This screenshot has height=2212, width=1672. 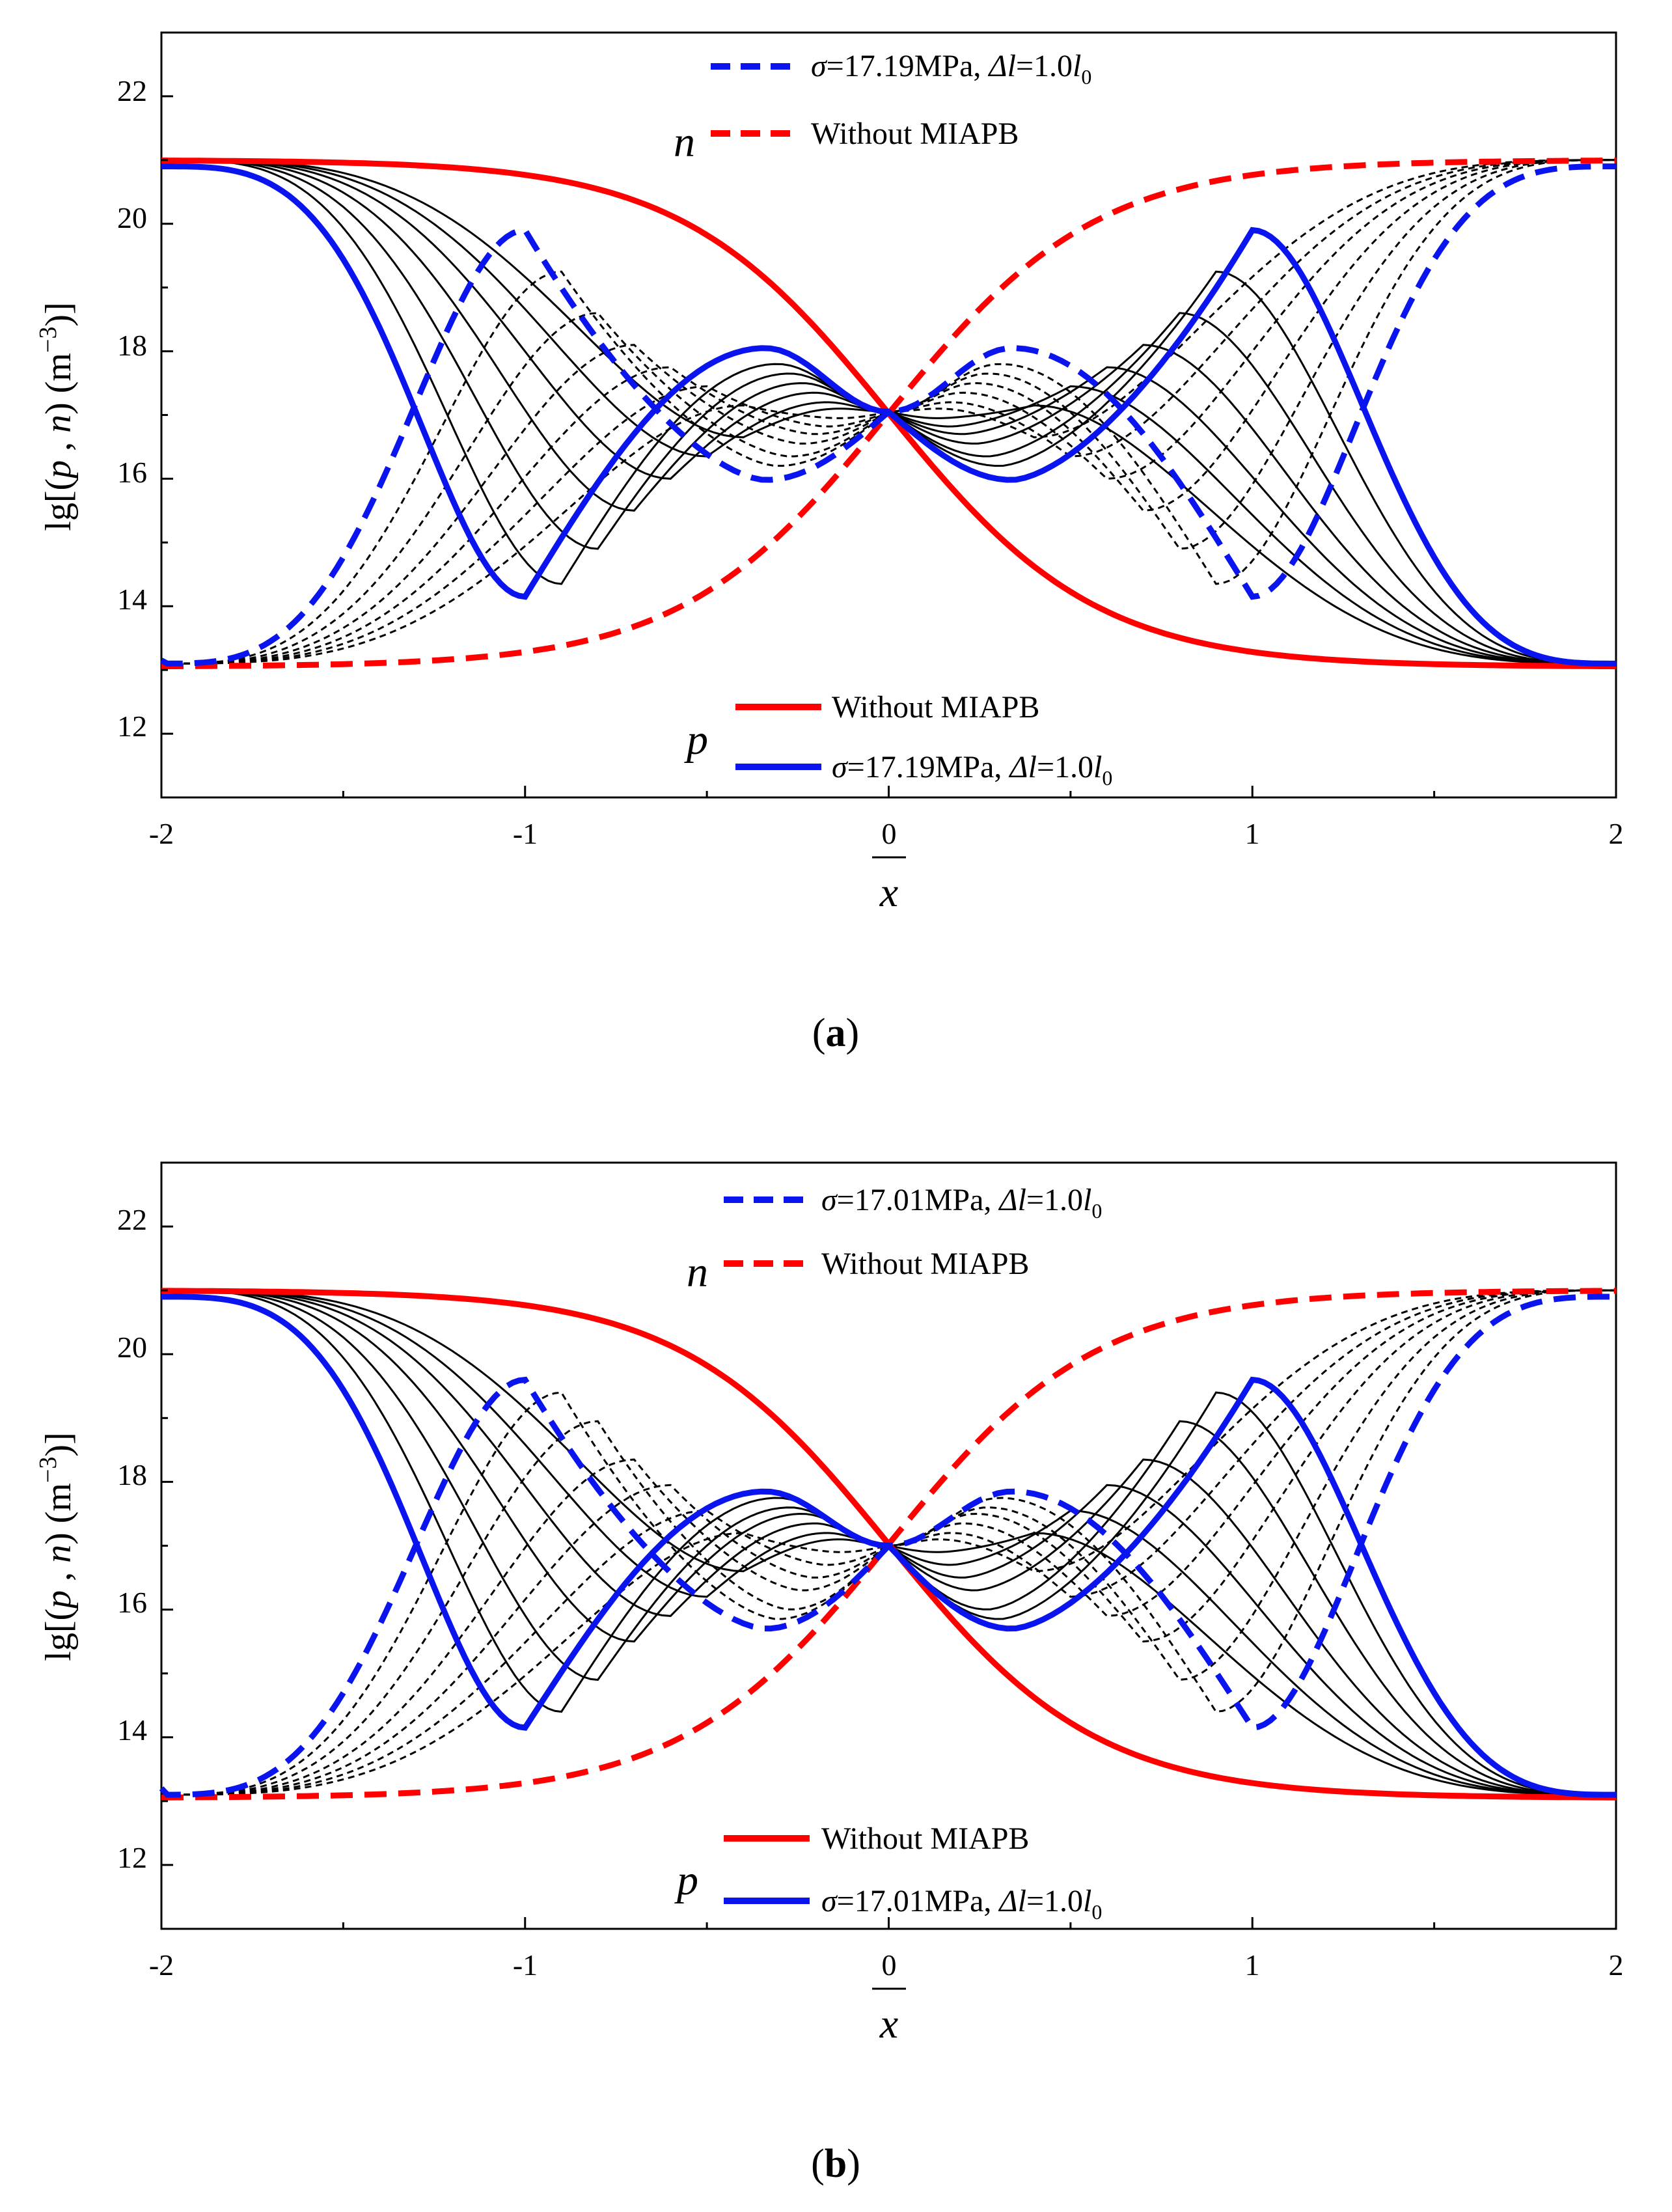 I want to click on panel-caption: (a), so click(x=835, y=1033).